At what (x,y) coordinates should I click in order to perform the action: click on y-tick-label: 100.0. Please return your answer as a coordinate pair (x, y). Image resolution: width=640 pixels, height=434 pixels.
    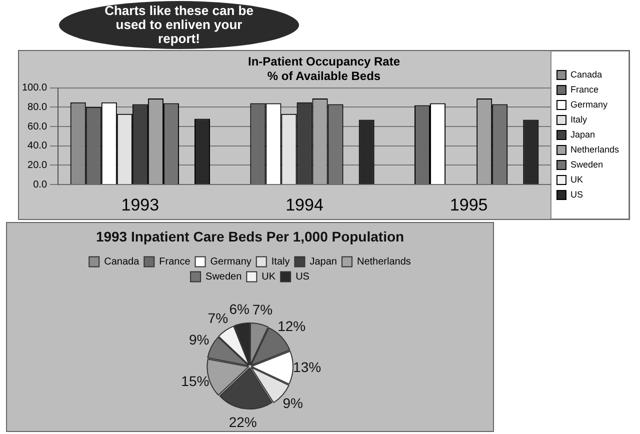
    Looking at the image, I should click on (35, 88).